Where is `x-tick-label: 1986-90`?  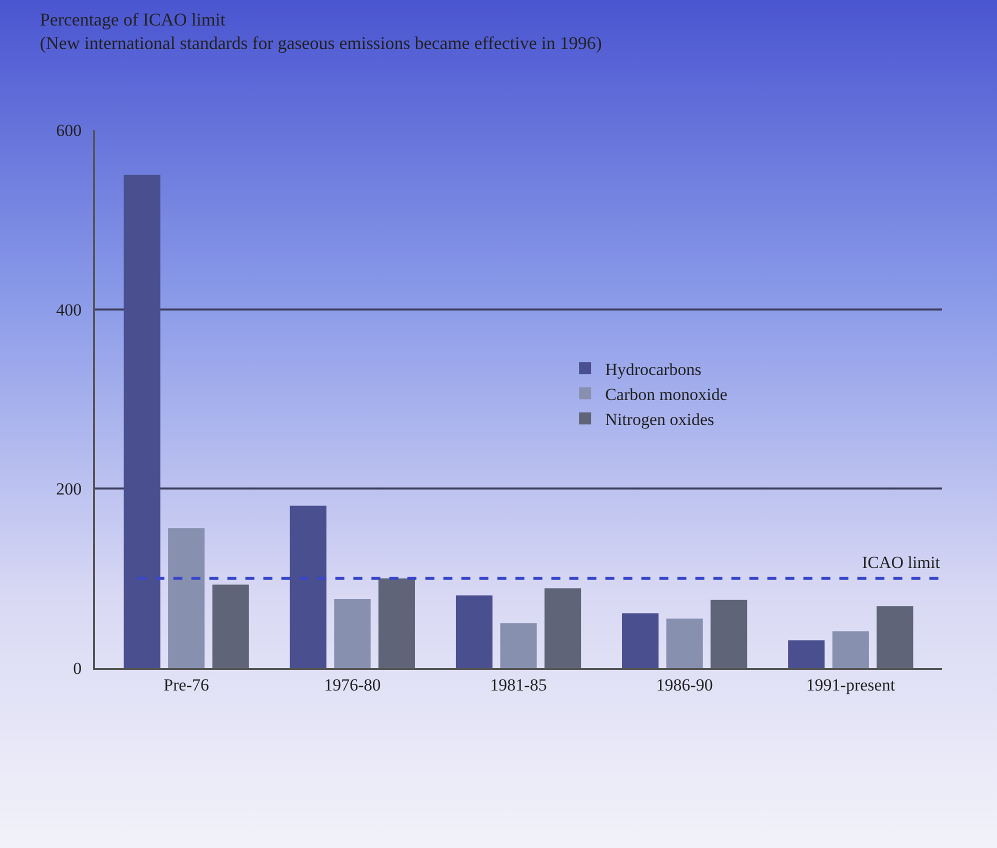 x-tick-label: 1986-90 is located at coordinates (684, 684).